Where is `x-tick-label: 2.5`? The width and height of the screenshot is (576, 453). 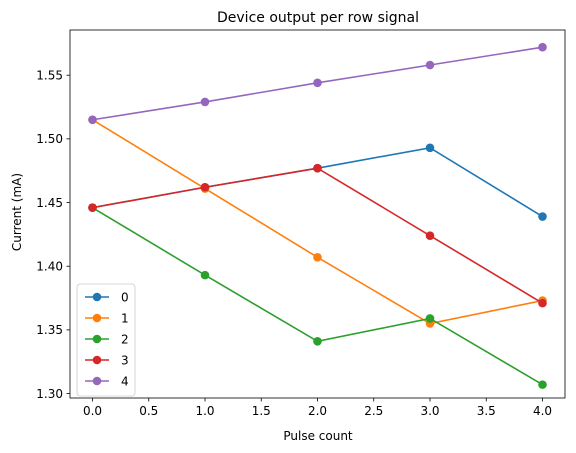
x-tick-label: 2.5 is located at coordinates (373, 411).